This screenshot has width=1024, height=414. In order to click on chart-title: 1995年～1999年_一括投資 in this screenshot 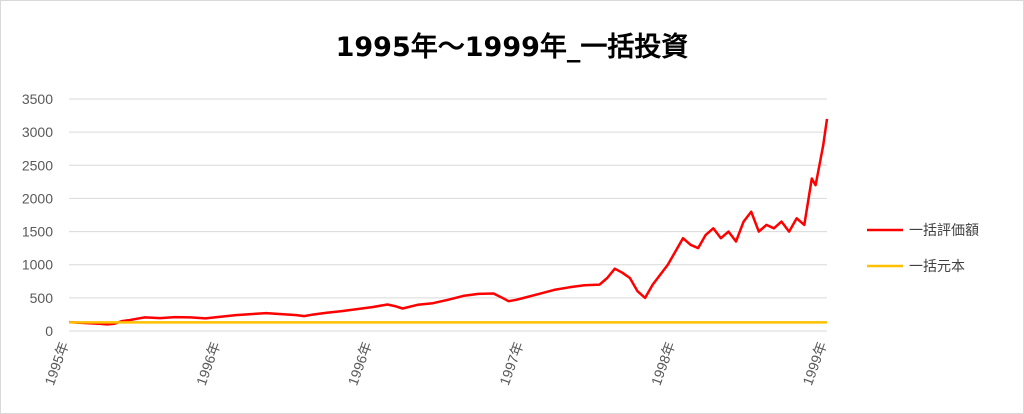, I will do `click(512, 47)`.